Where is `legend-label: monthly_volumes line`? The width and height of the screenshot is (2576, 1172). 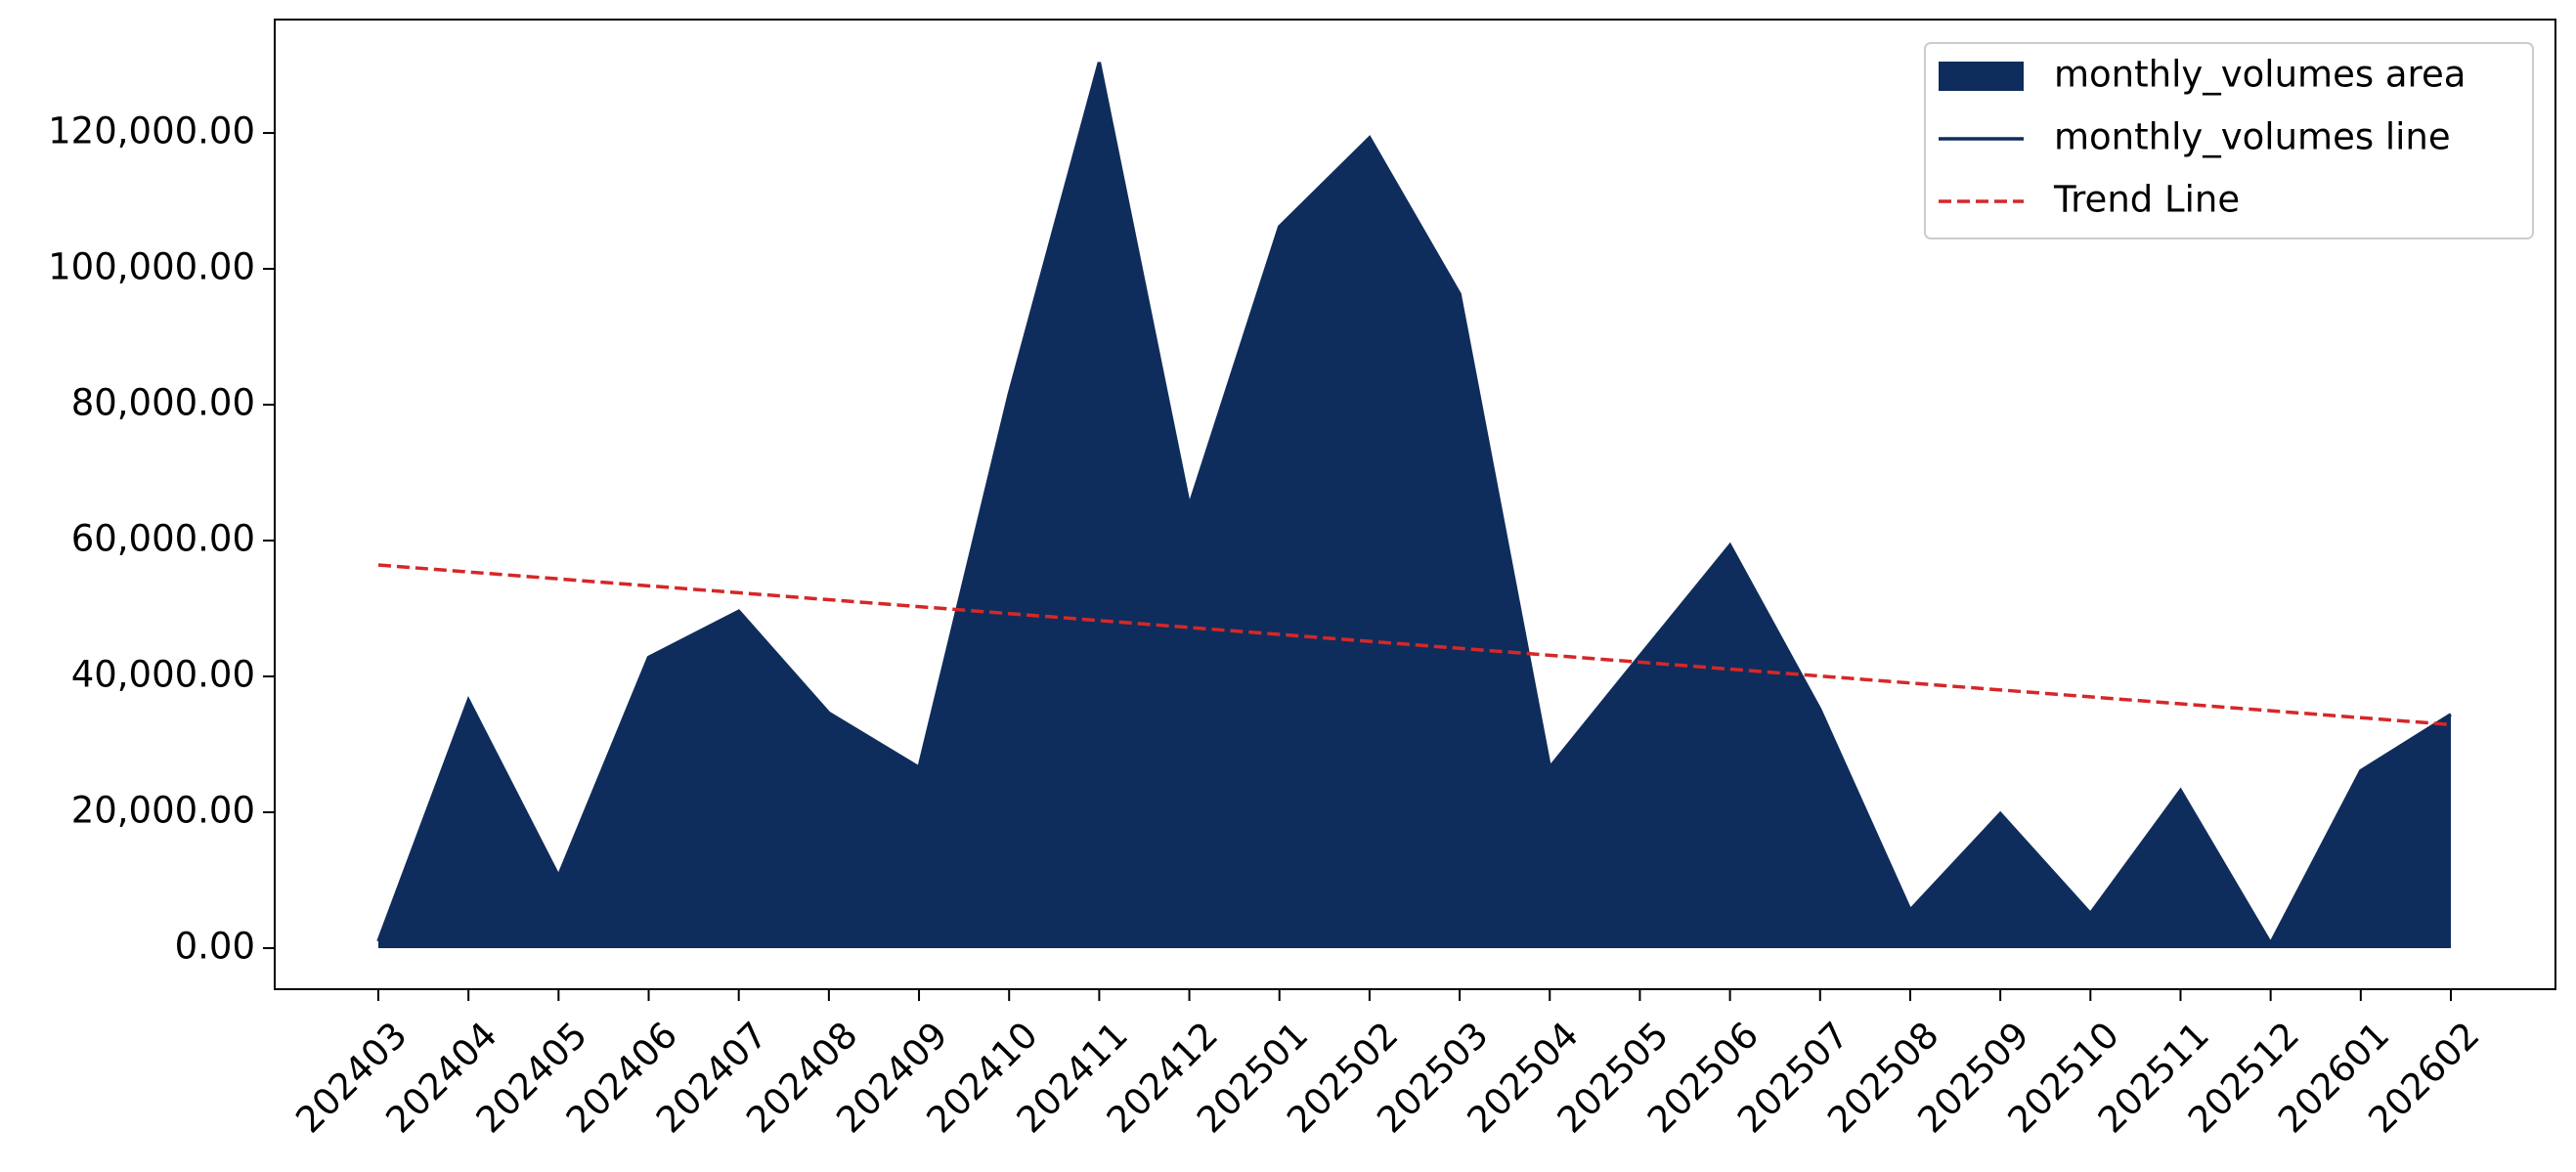 legend-label: monthly_volumes line is located at coordinates (2252, 137).